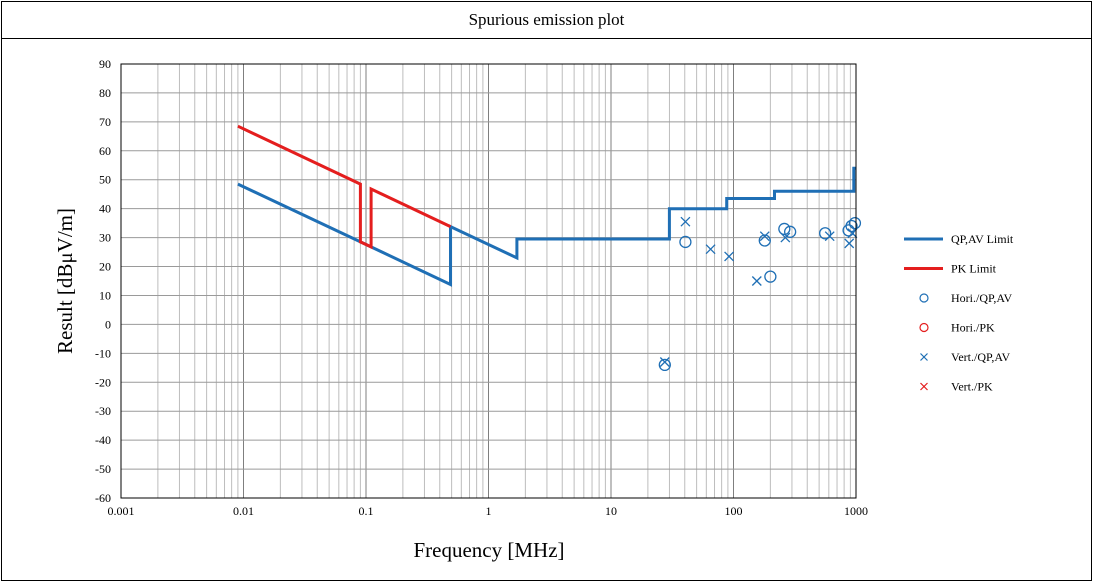 This screenshot has width=1093, height=583. I want to click on y-tick-label: 50, so click(105, 180).